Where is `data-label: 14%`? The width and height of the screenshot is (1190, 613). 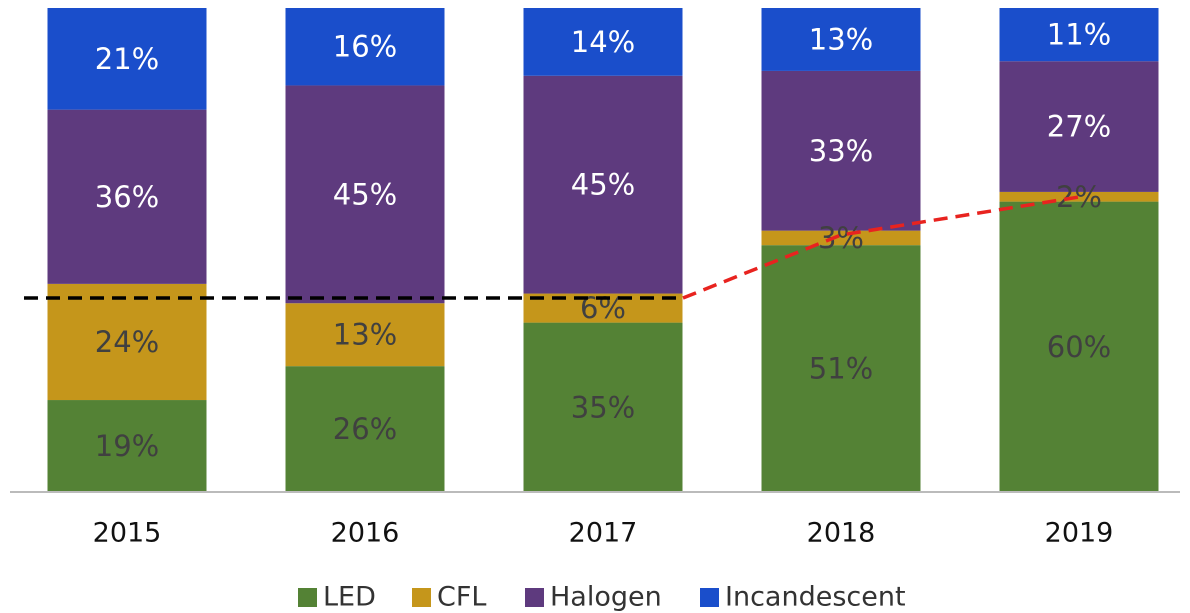 data-label: 14% is located at coordinates (603, 42).